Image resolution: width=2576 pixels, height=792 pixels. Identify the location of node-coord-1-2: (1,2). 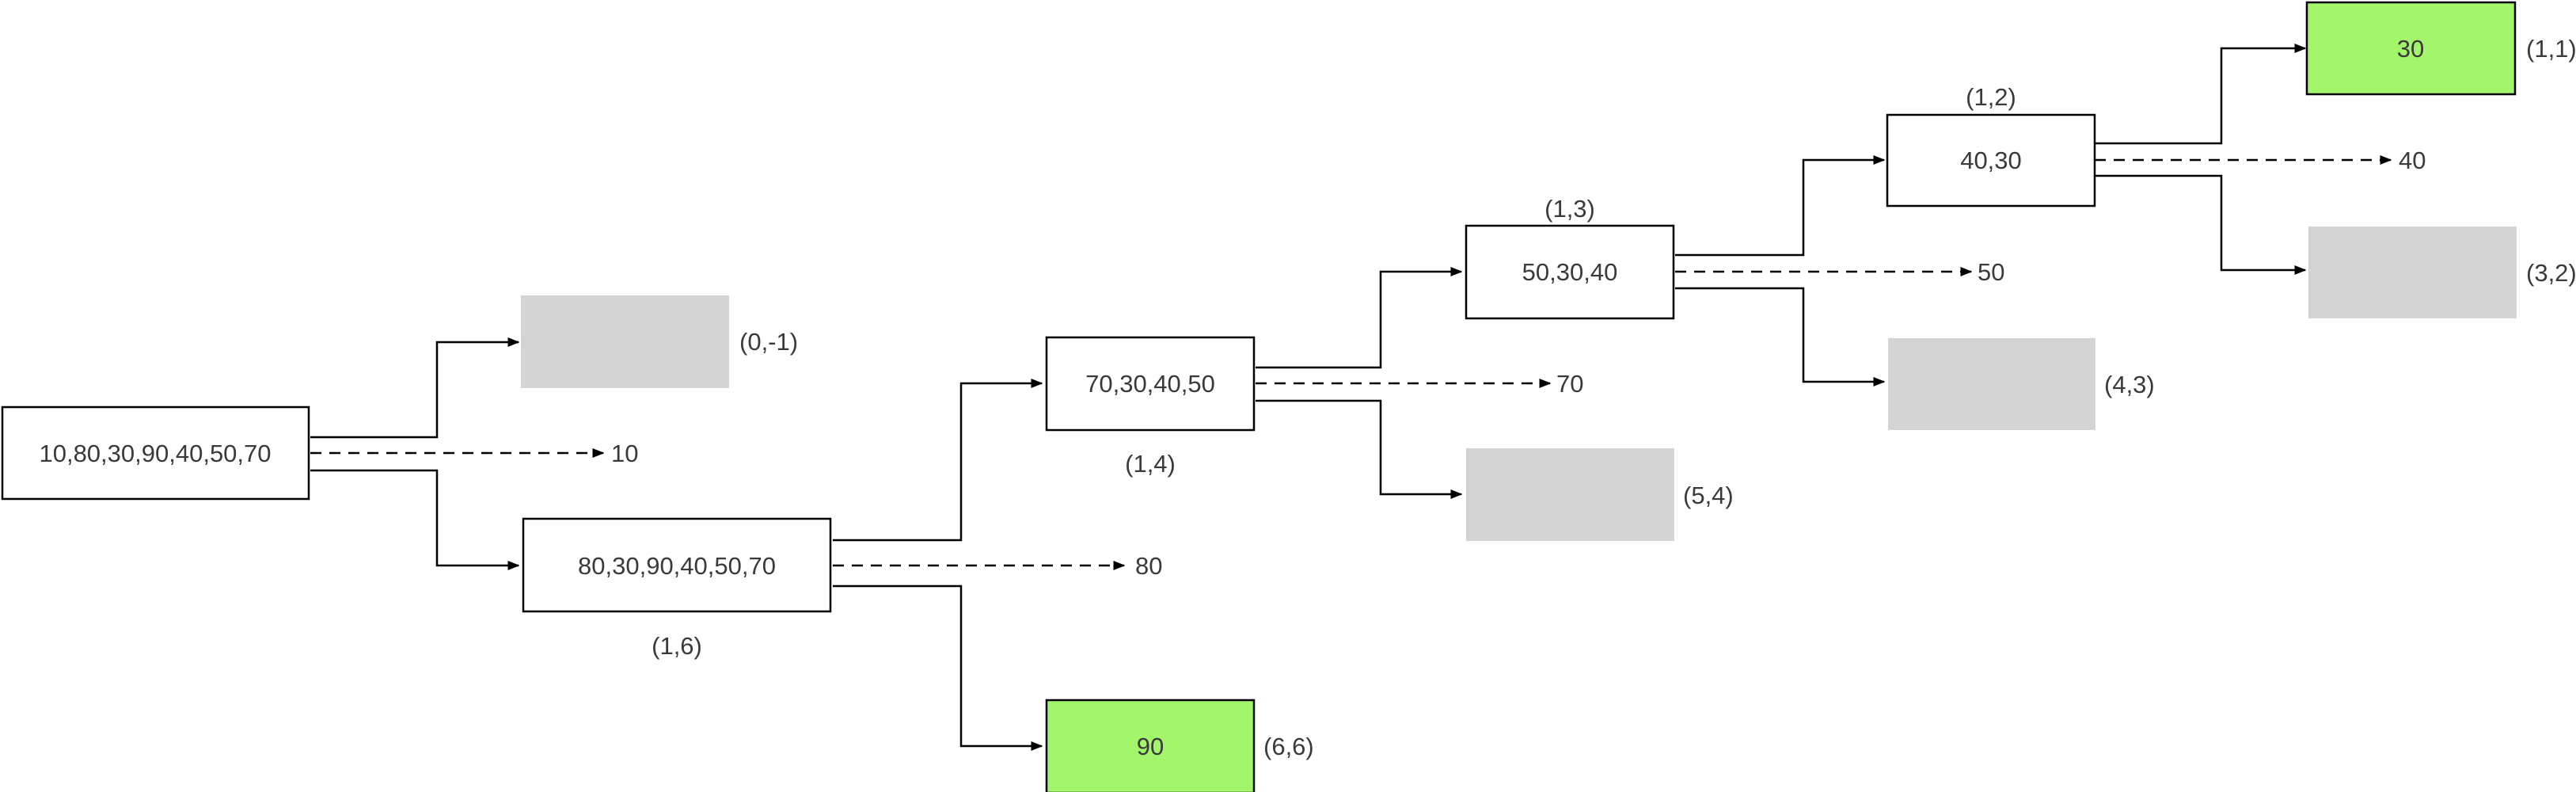
(1991, 97).